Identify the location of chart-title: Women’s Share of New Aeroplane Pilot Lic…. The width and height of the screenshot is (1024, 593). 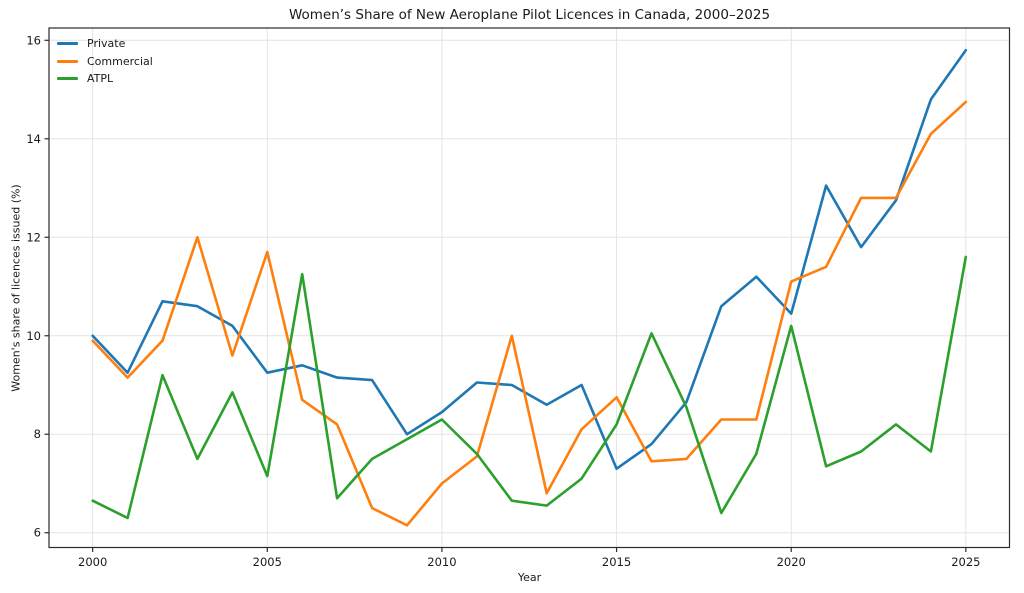
(529, 15).